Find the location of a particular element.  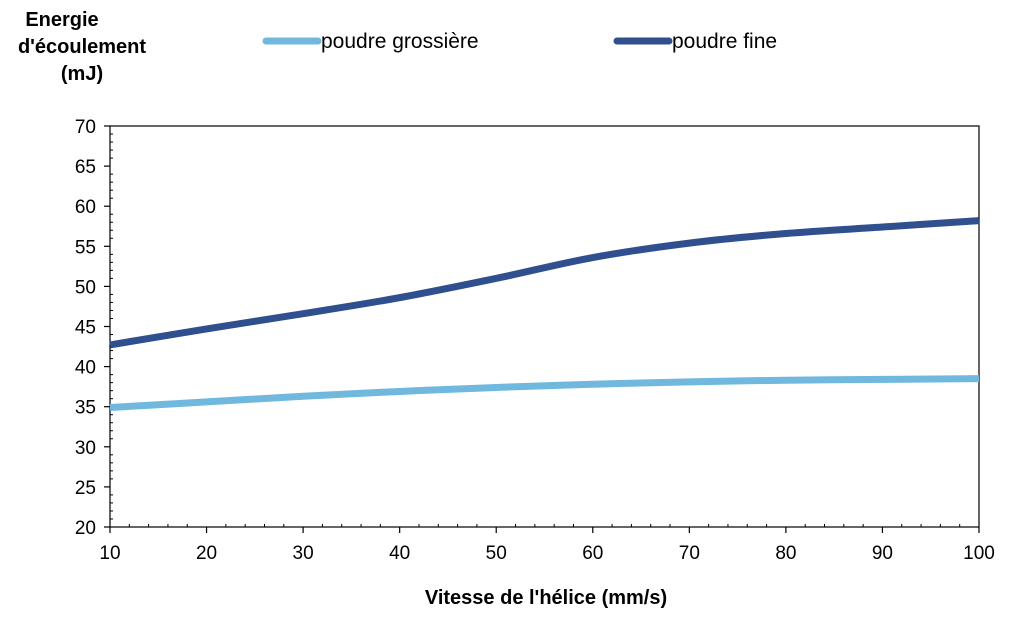

legend-label: poudre grossière is located at coordinates (400, 41).